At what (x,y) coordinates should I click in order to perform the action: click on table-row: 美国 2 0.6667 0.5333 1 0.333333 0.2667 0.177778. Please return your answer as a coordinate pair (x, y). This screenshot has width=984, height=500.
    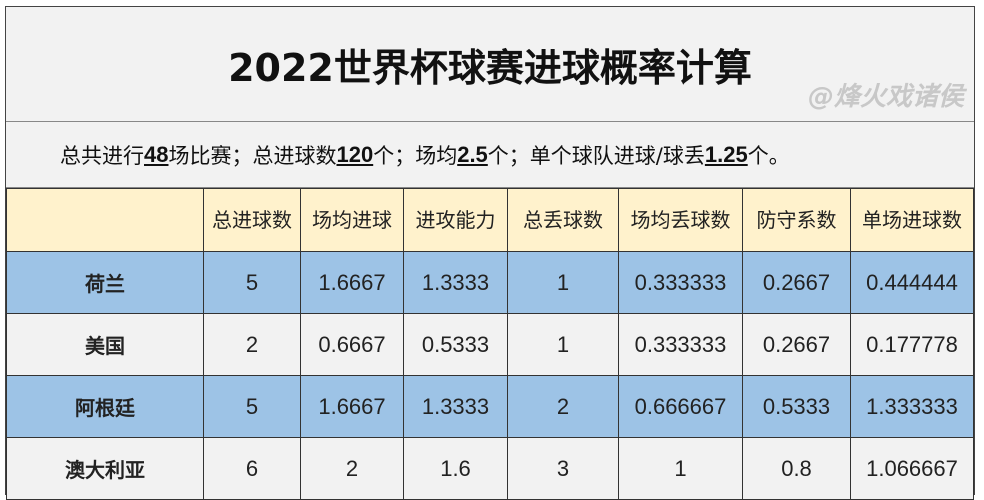
    Looking at the image, I should click on (490, 344).